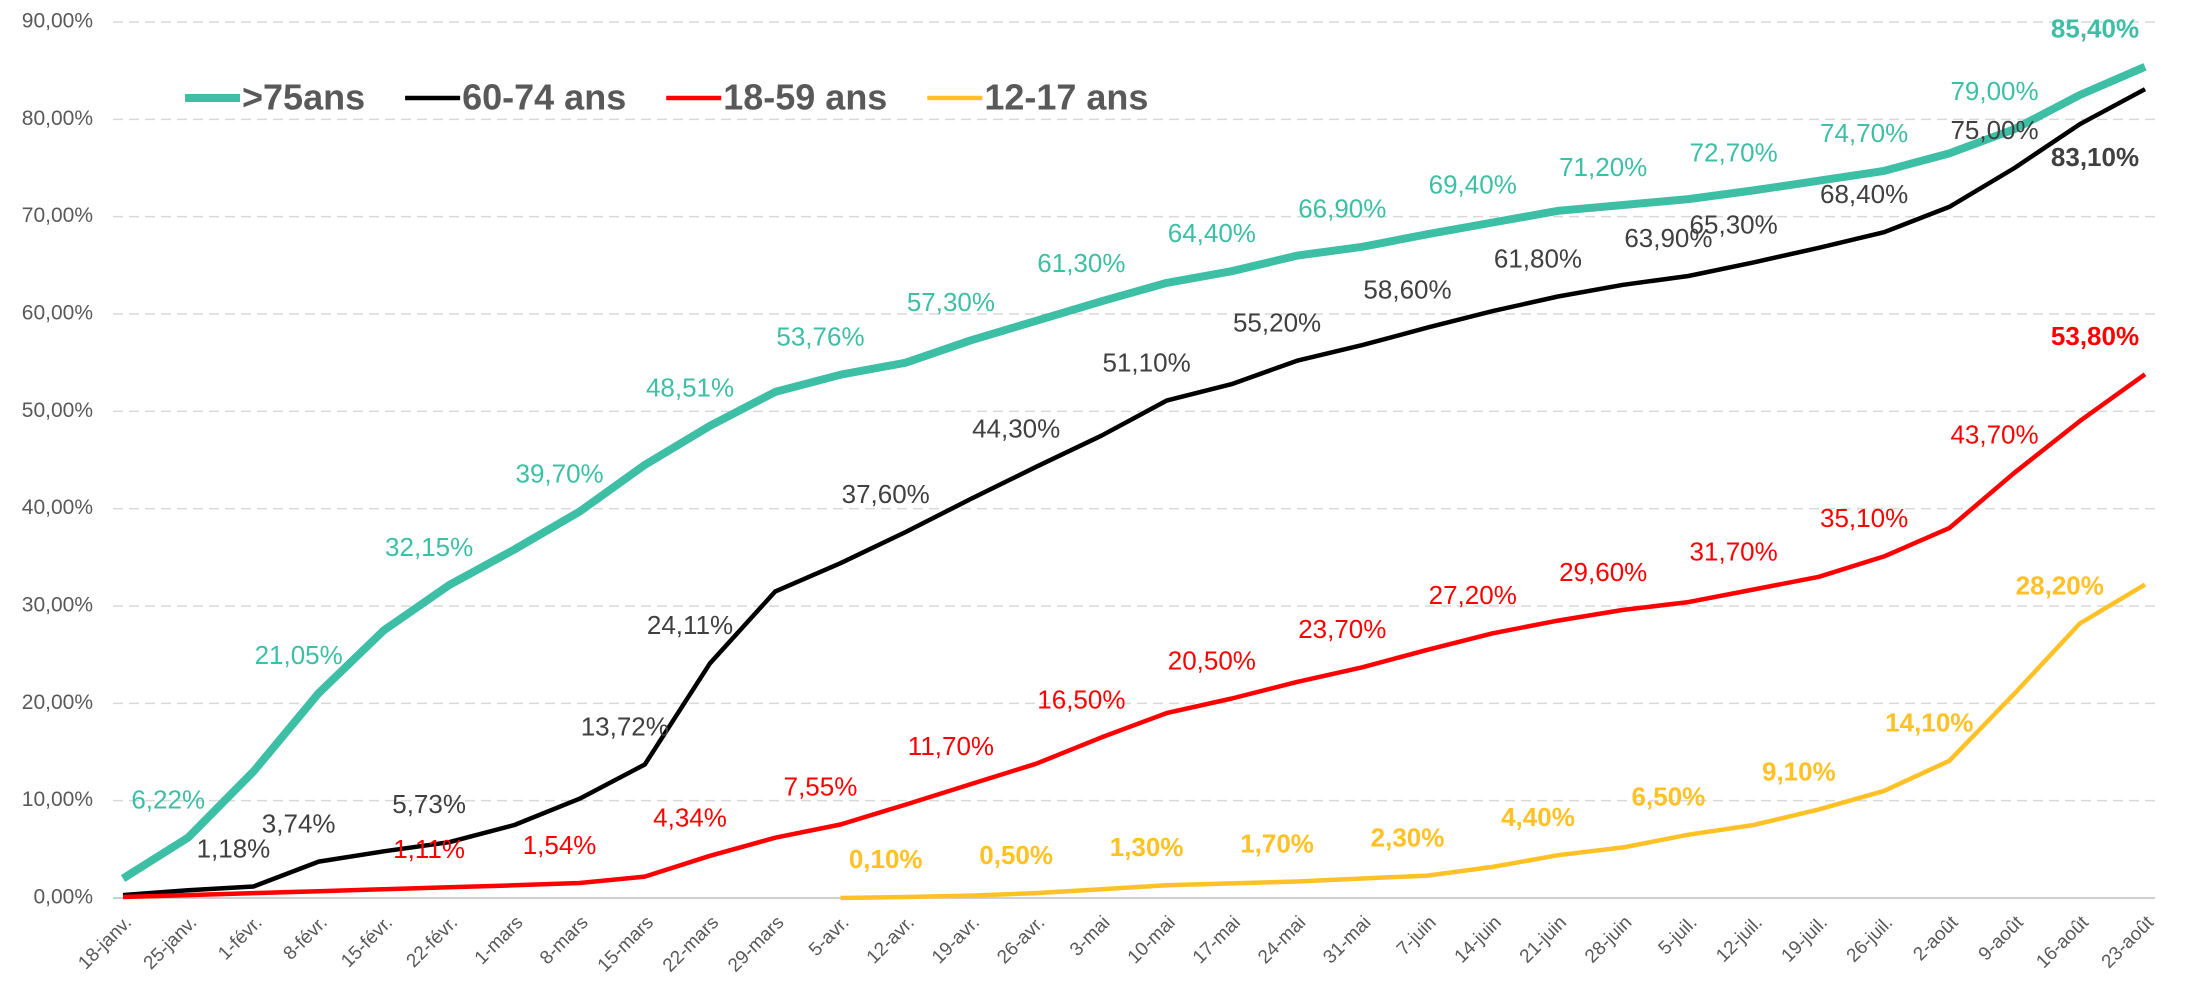  I want to click on data-label: 4,34%, so click(690, 818).